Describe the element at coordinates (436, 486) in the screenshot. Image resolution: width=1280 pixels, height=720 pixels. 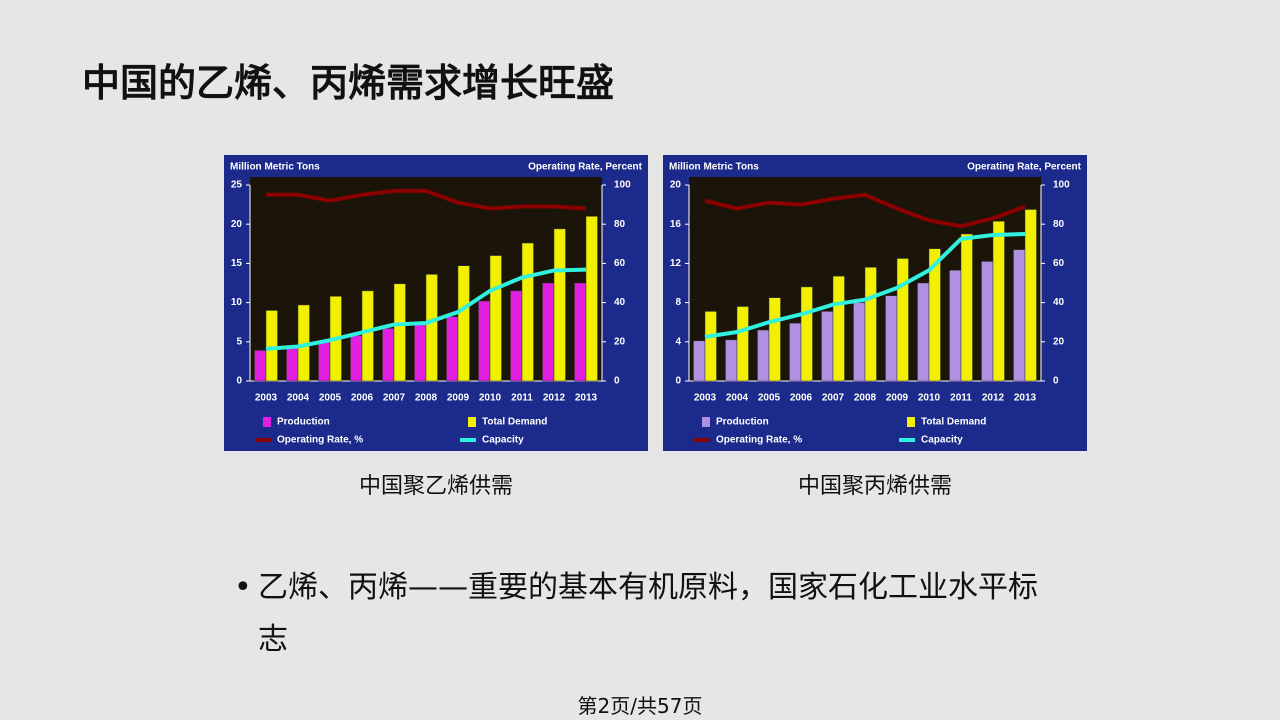
I see `chart-caption: 中国聚乙烯供需` at that location.